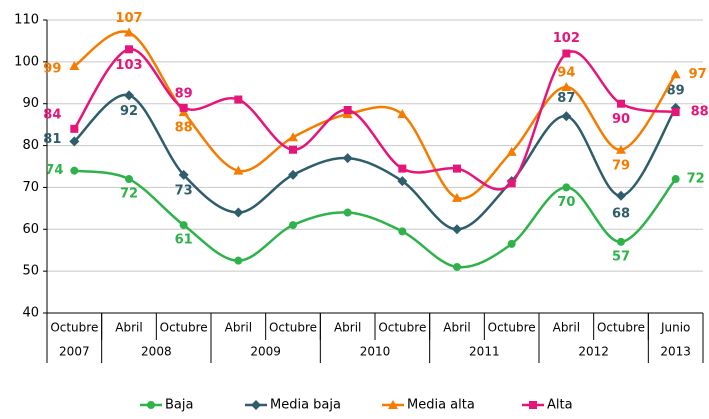 This screenshot has width=709, height=419. I want to click on y-tick-label: 40, so click(30, 313).